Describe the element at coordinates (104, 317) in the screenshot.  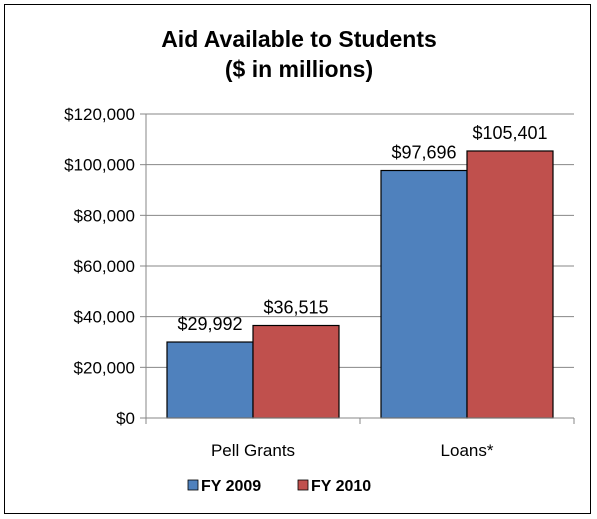
I see `y-tick-label: $40,000` at that location.